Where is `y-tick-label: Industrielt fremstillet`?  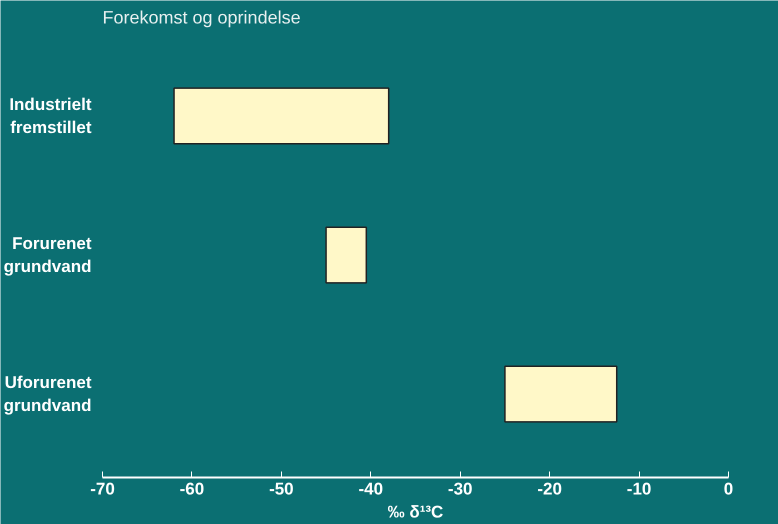 y-tick-label: Industrielt fremstillet is located at coordinates (50, 116).